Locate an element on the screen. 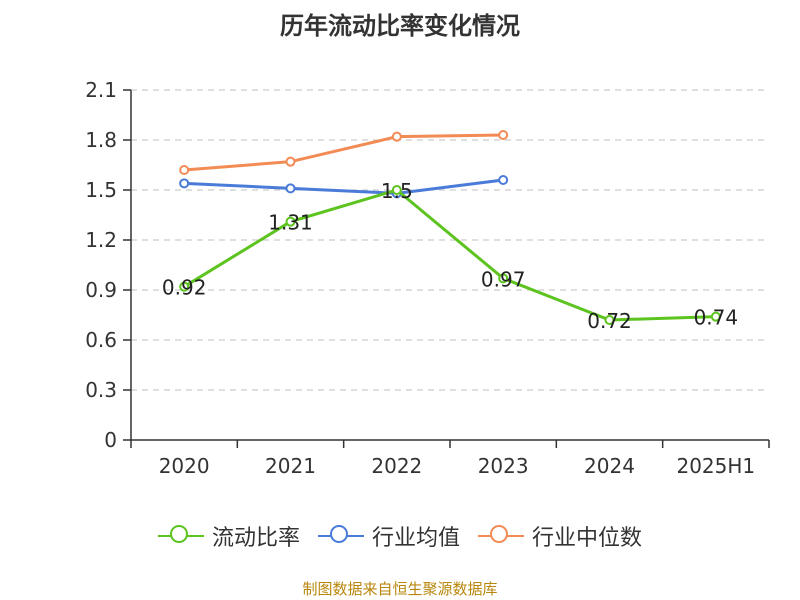  data-label: 0.92 is located at coordinates (184, 288).